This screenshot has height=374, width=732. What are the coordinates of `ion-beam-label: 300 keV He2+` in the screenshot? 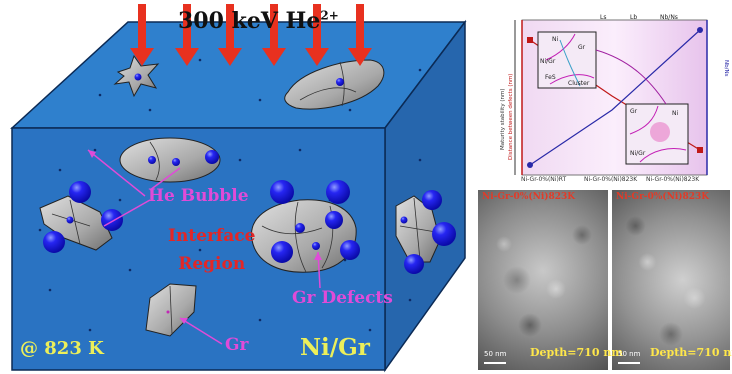 It's located at (258, 21).